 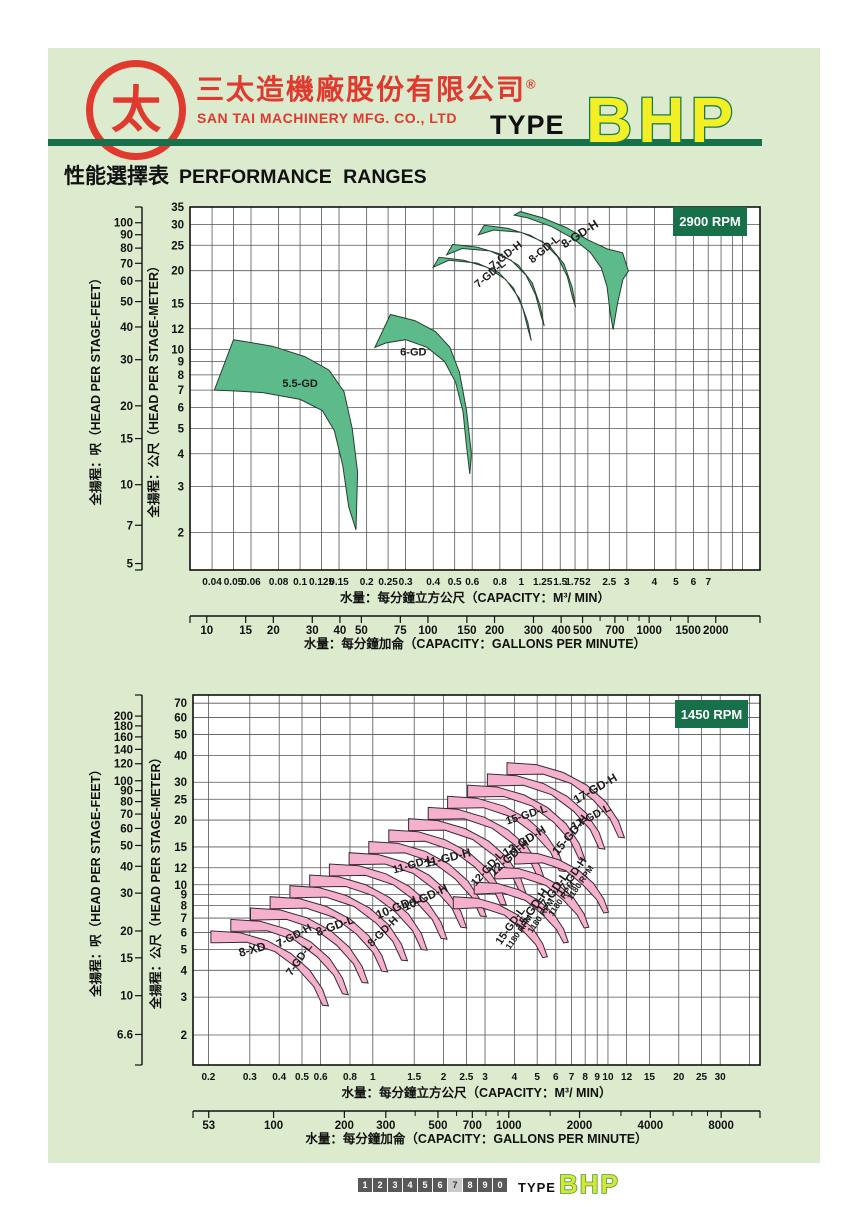 What do you see at coordinates (180, 719) in the screenshot?
I see `y-tick-m: 60` at bounding box center [180, 719].